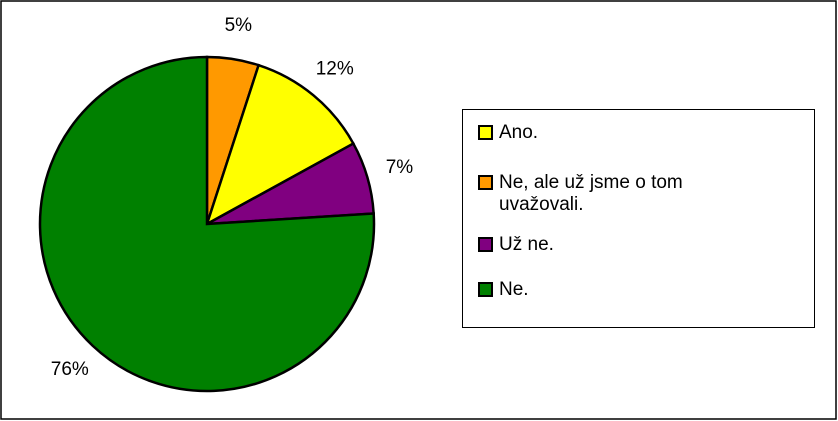 The height and width of the screenshot is (421, 838). Describe the element at coordinates (591, 193) in the screenshot. I see `legend-label: Ne, ale už jsme o tom uvažovali.` at that location.